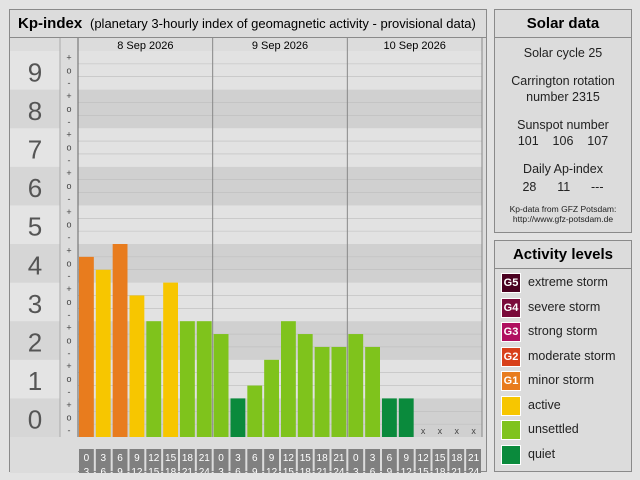 The image size is (640, 480). What do you see at coordinates (563, 209) in the screenshot?
I see `source-line1: Kp-data from GFZ Potsdam:` at bounding box center [563, 209].